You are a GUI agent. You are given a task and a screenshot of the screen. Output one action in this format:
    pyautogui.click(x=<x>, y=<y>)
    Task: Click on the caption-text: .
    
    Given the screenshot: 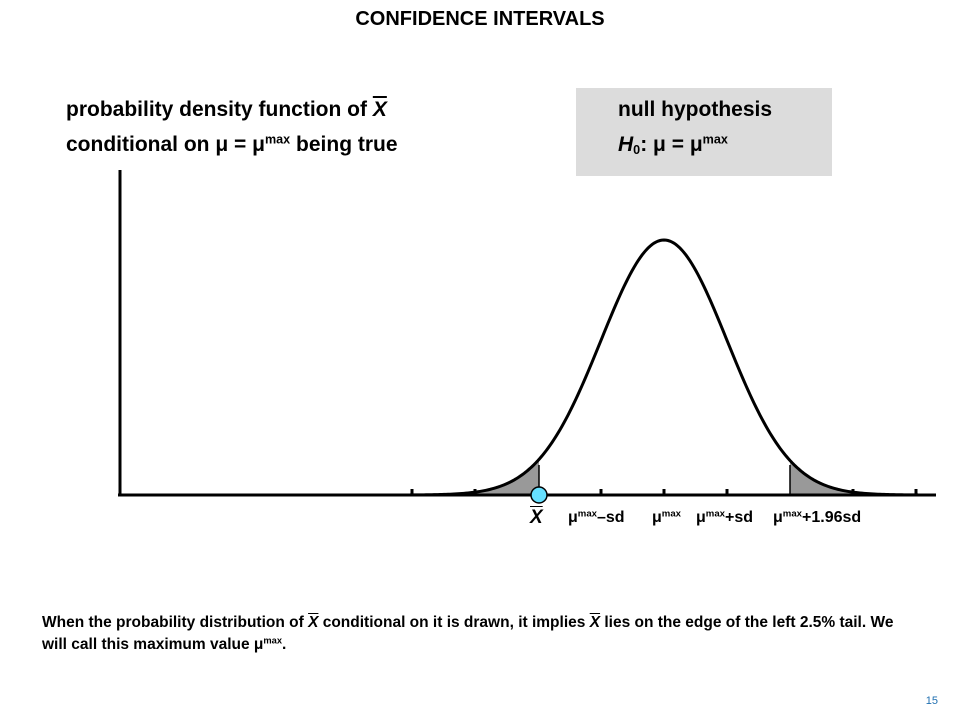 What is the action you would take?
    pyautogui.click(x=284, y=644)
    